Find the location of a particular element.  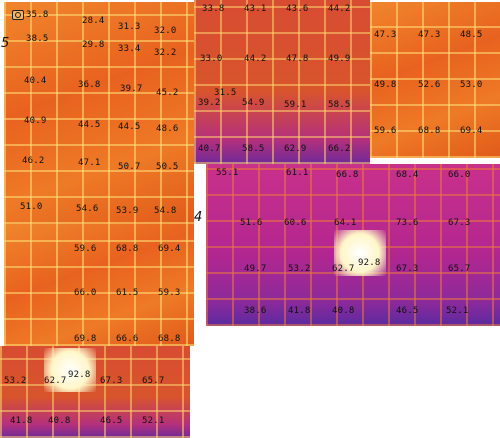

temp-reading: 39.2 is located at coordinates (209, 103).